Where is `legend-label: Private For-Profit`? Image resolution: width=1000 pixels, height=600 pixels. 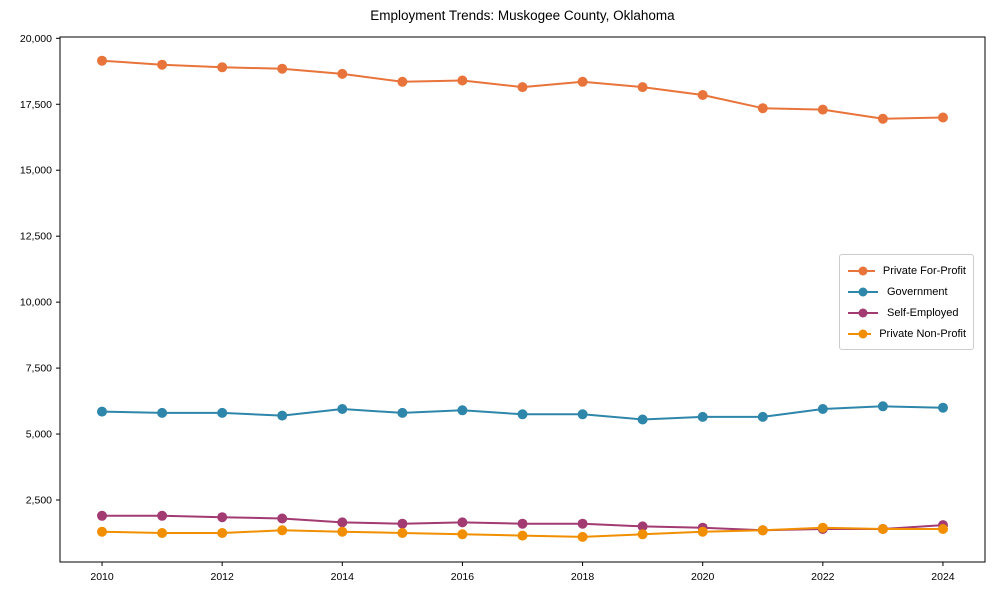 legend-label: Private For-Profit is located at coordinates (924, 270).